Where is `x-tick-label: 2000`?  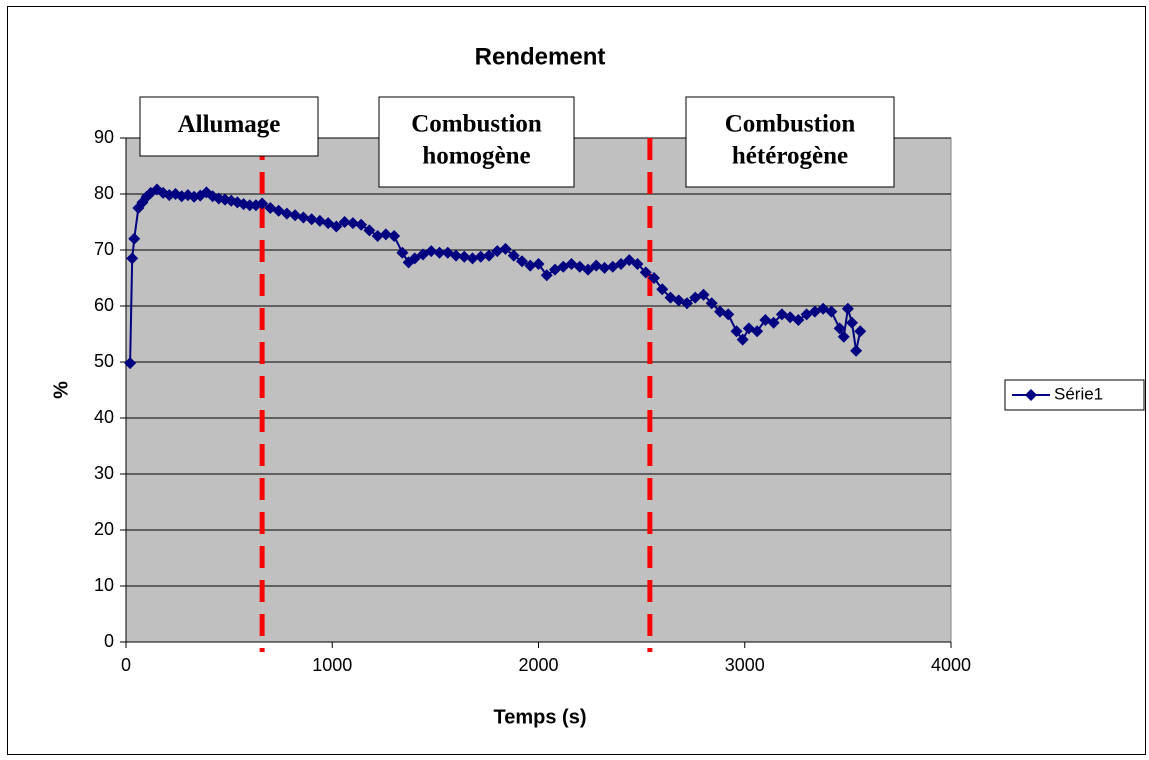
x-tick-label: 2000 is located at coordinates (538, 665).